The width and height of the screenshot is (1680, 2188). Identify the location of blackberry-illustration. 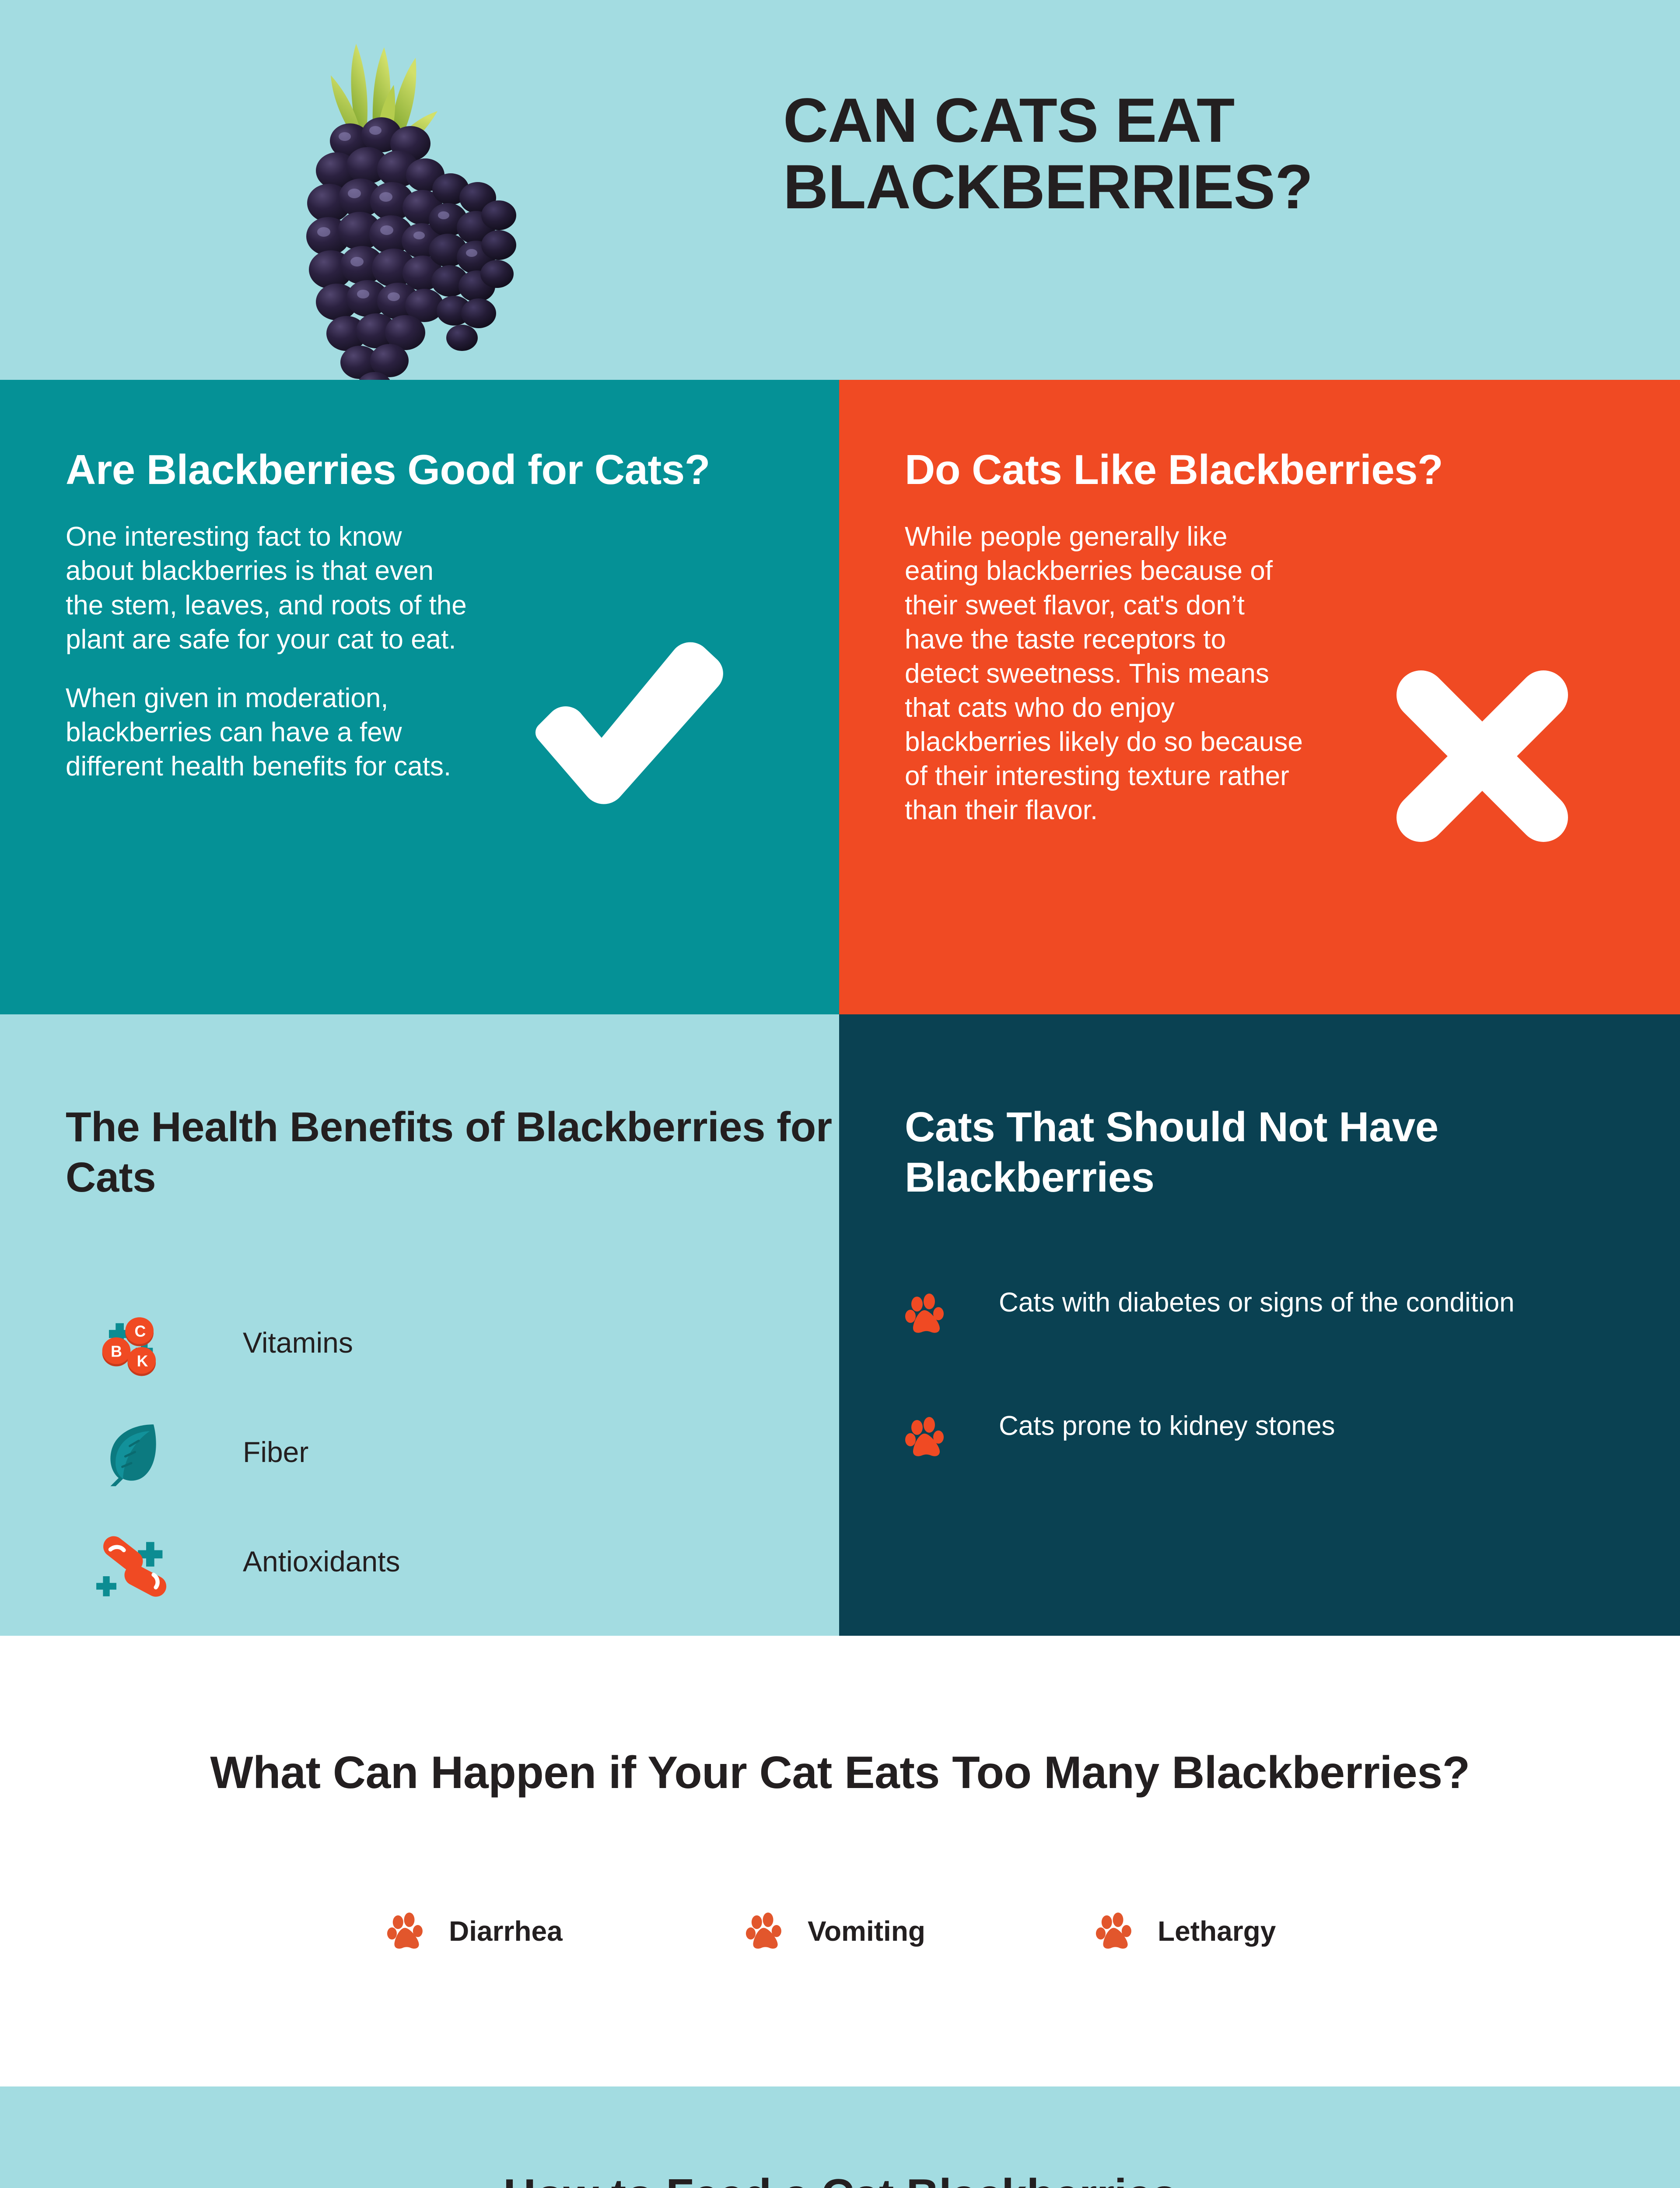
(411, 212).